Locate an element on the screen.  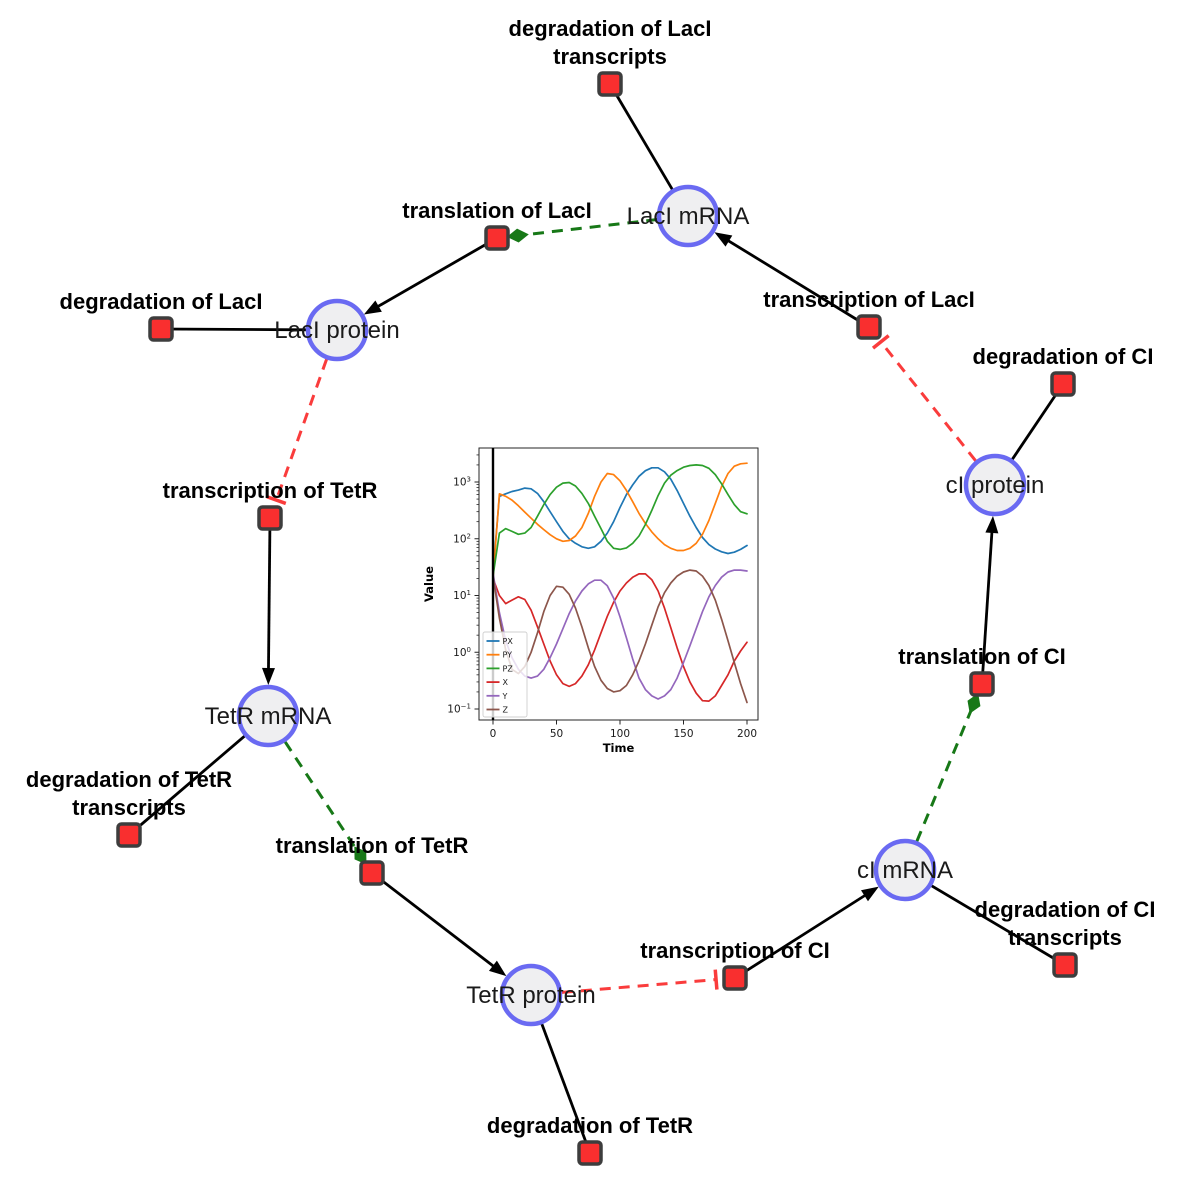
edge-inhibition-tetr_protein-to-transcription_ci is located at coordinates (640, 981).